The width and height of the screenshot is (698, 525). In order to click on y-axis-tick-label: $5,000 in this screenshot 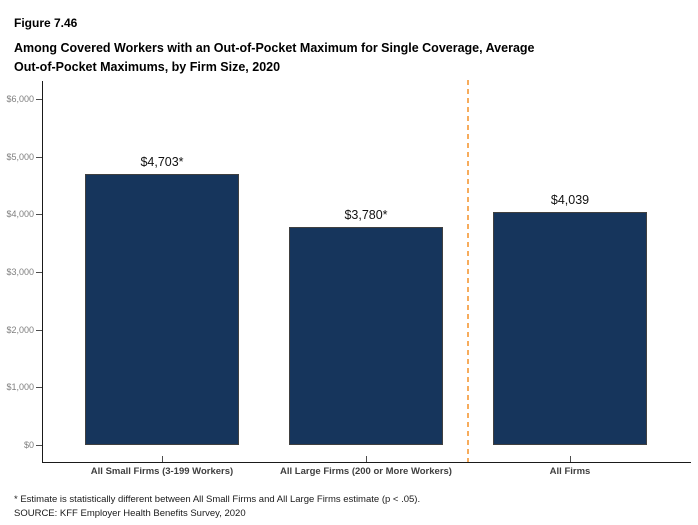, I will do `click(20, 157)`.